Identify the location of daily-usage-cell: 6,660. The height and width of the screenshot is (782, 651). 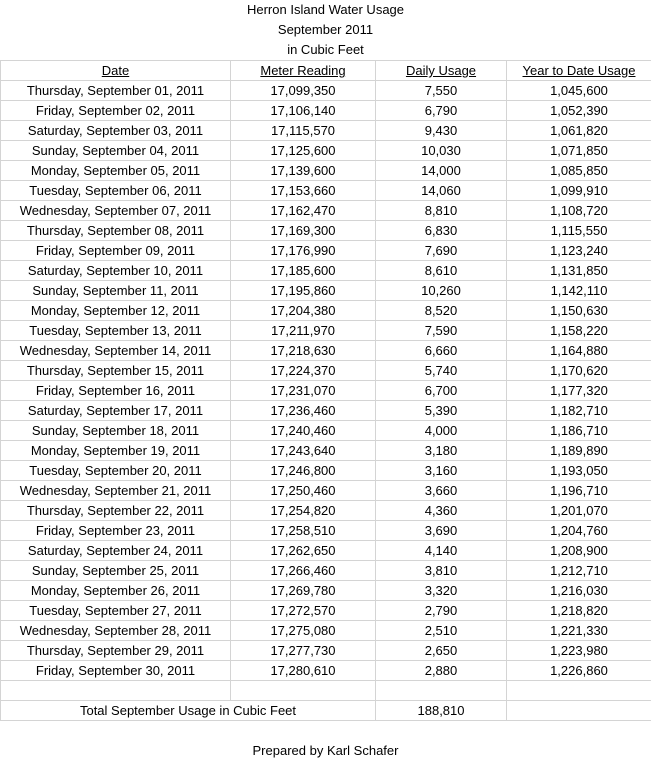
(441, 351).